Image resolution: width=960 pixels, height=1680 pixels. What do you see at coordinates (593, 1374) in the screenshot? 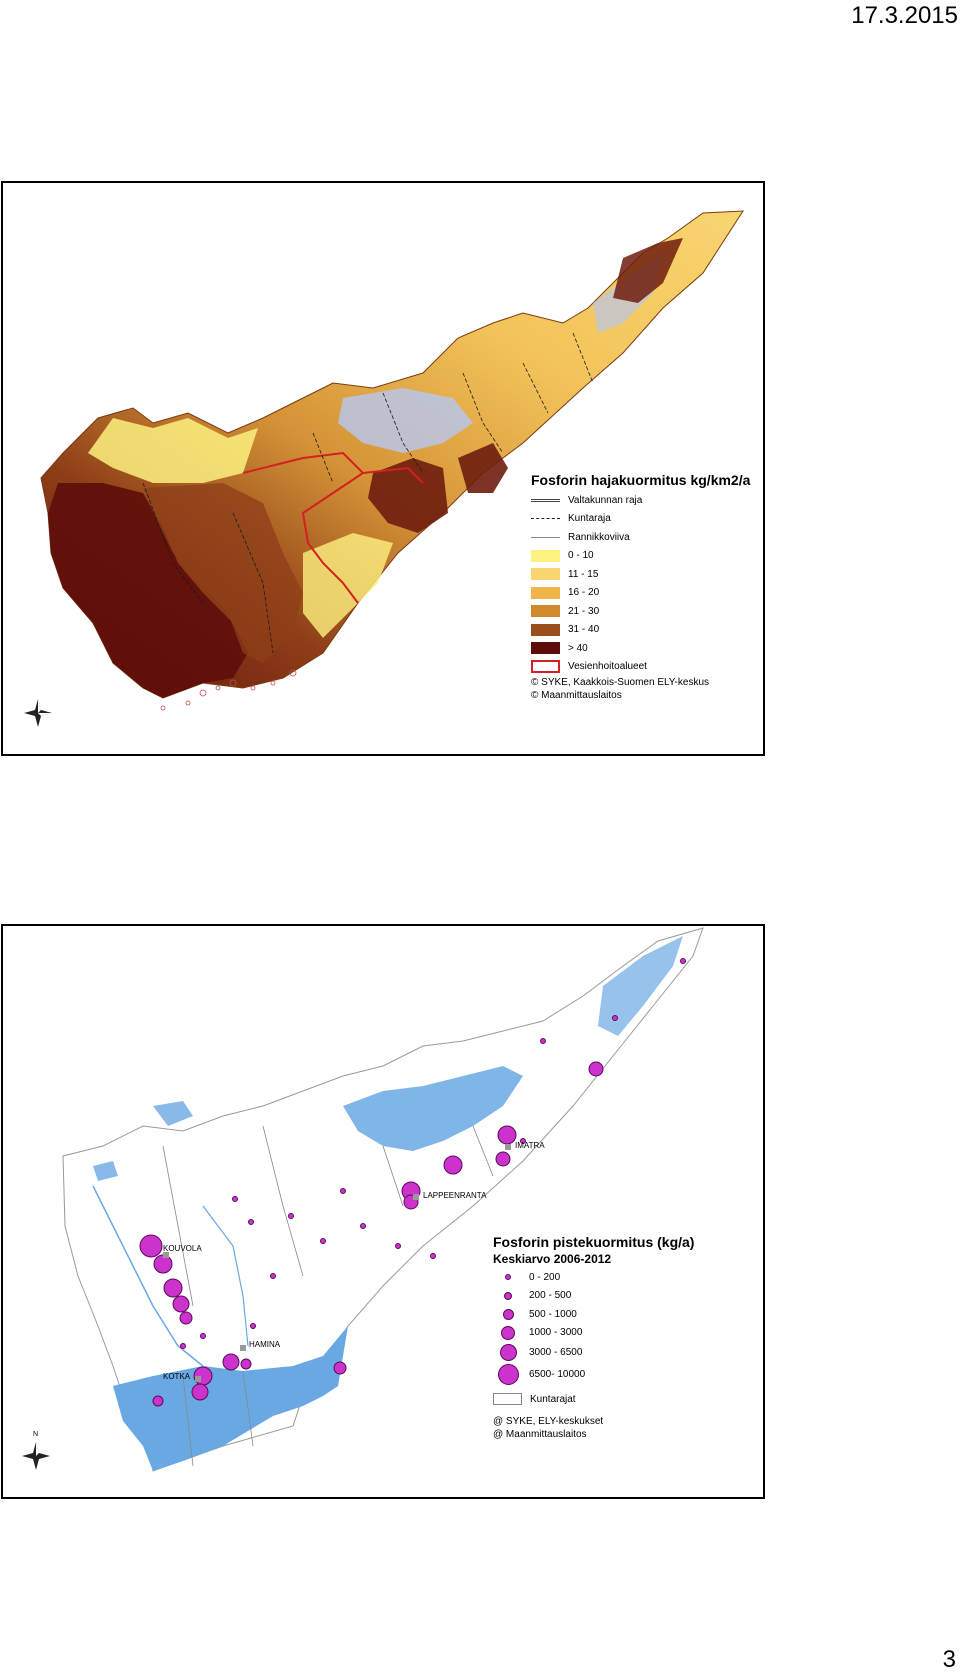
I see `legend-row-size: 6500- 10000` at bounding box center [593, 1374].